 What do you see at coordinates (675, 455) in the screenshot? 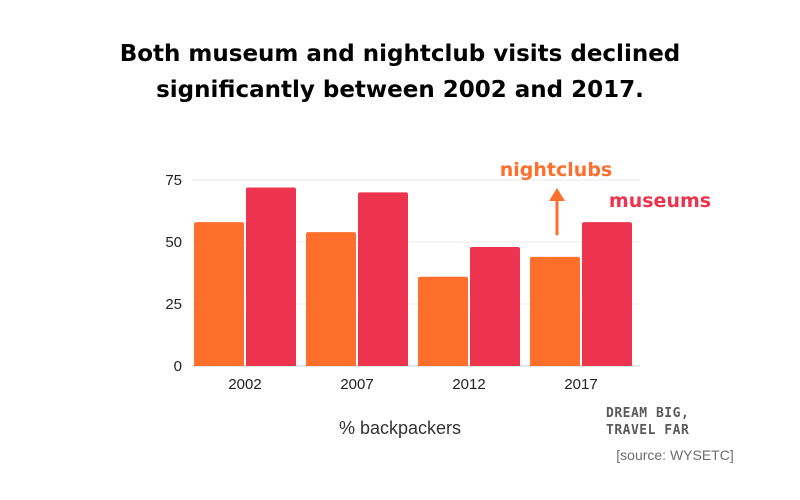
I see `source-note: [source: WYSETC]` at bounding box center [675, 455].